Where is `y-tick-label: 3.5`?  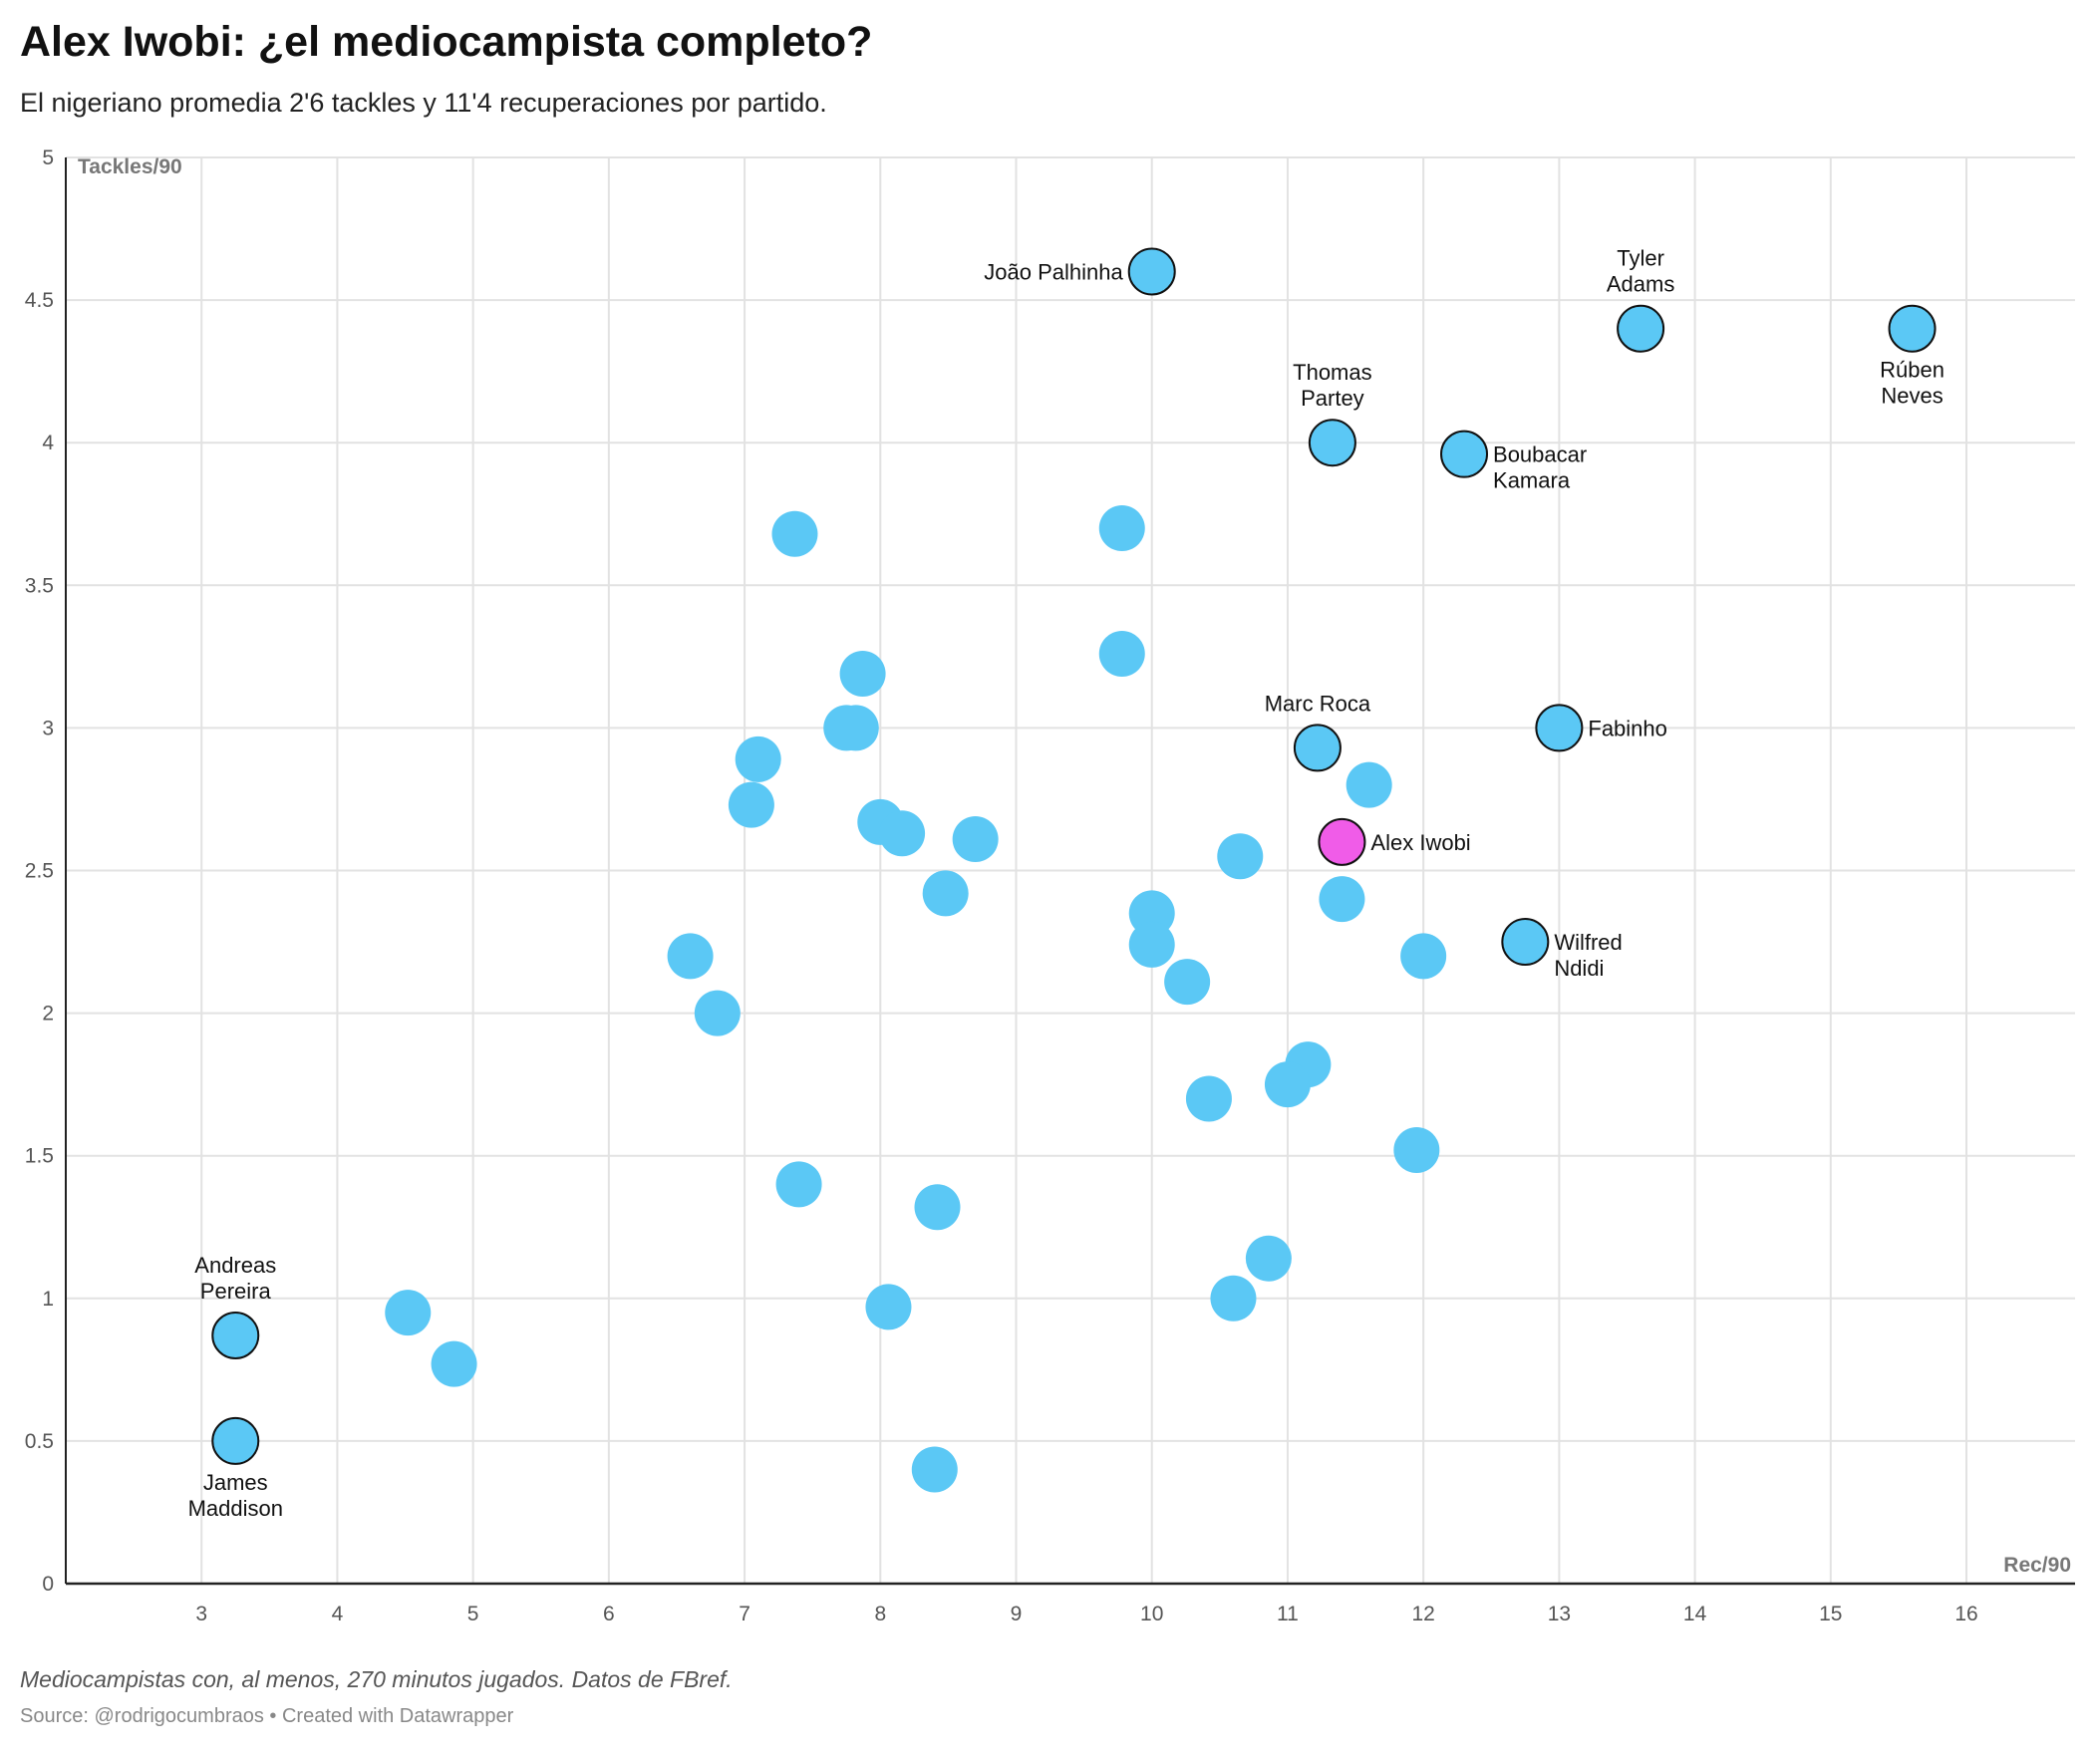
y-tick-label: 3.5 is located at coordinates (39, 585).